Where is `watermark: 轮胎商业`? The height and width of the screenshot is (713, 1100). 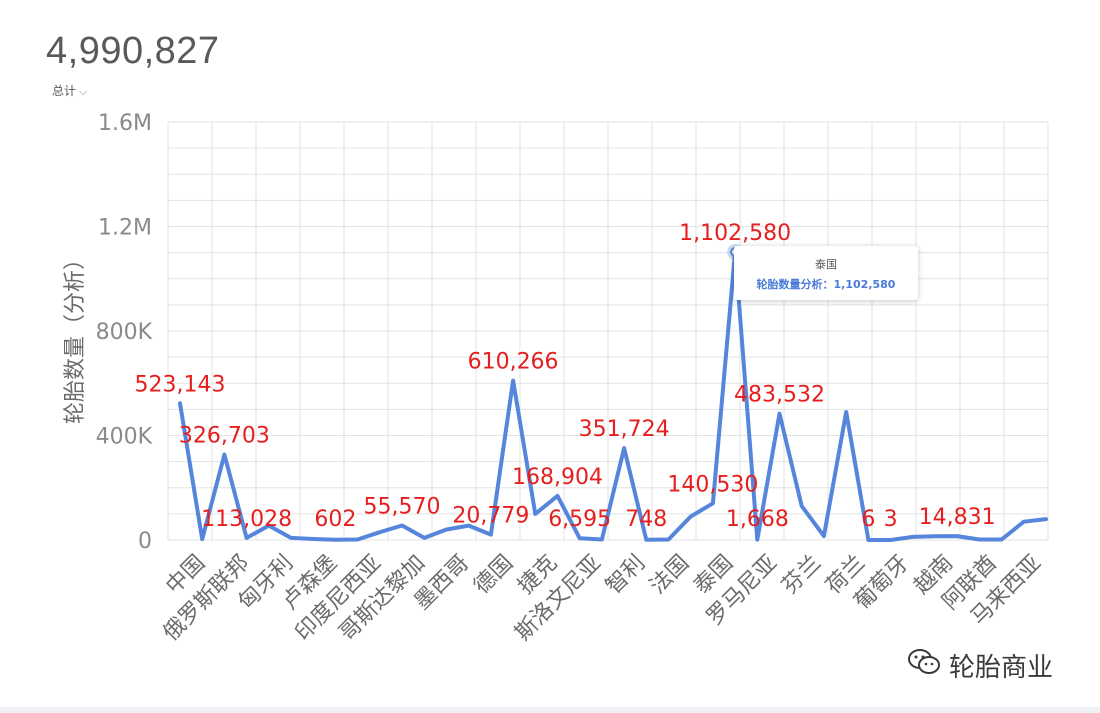 watermark: 轮胎商业 is located at coordinates (980, 665).